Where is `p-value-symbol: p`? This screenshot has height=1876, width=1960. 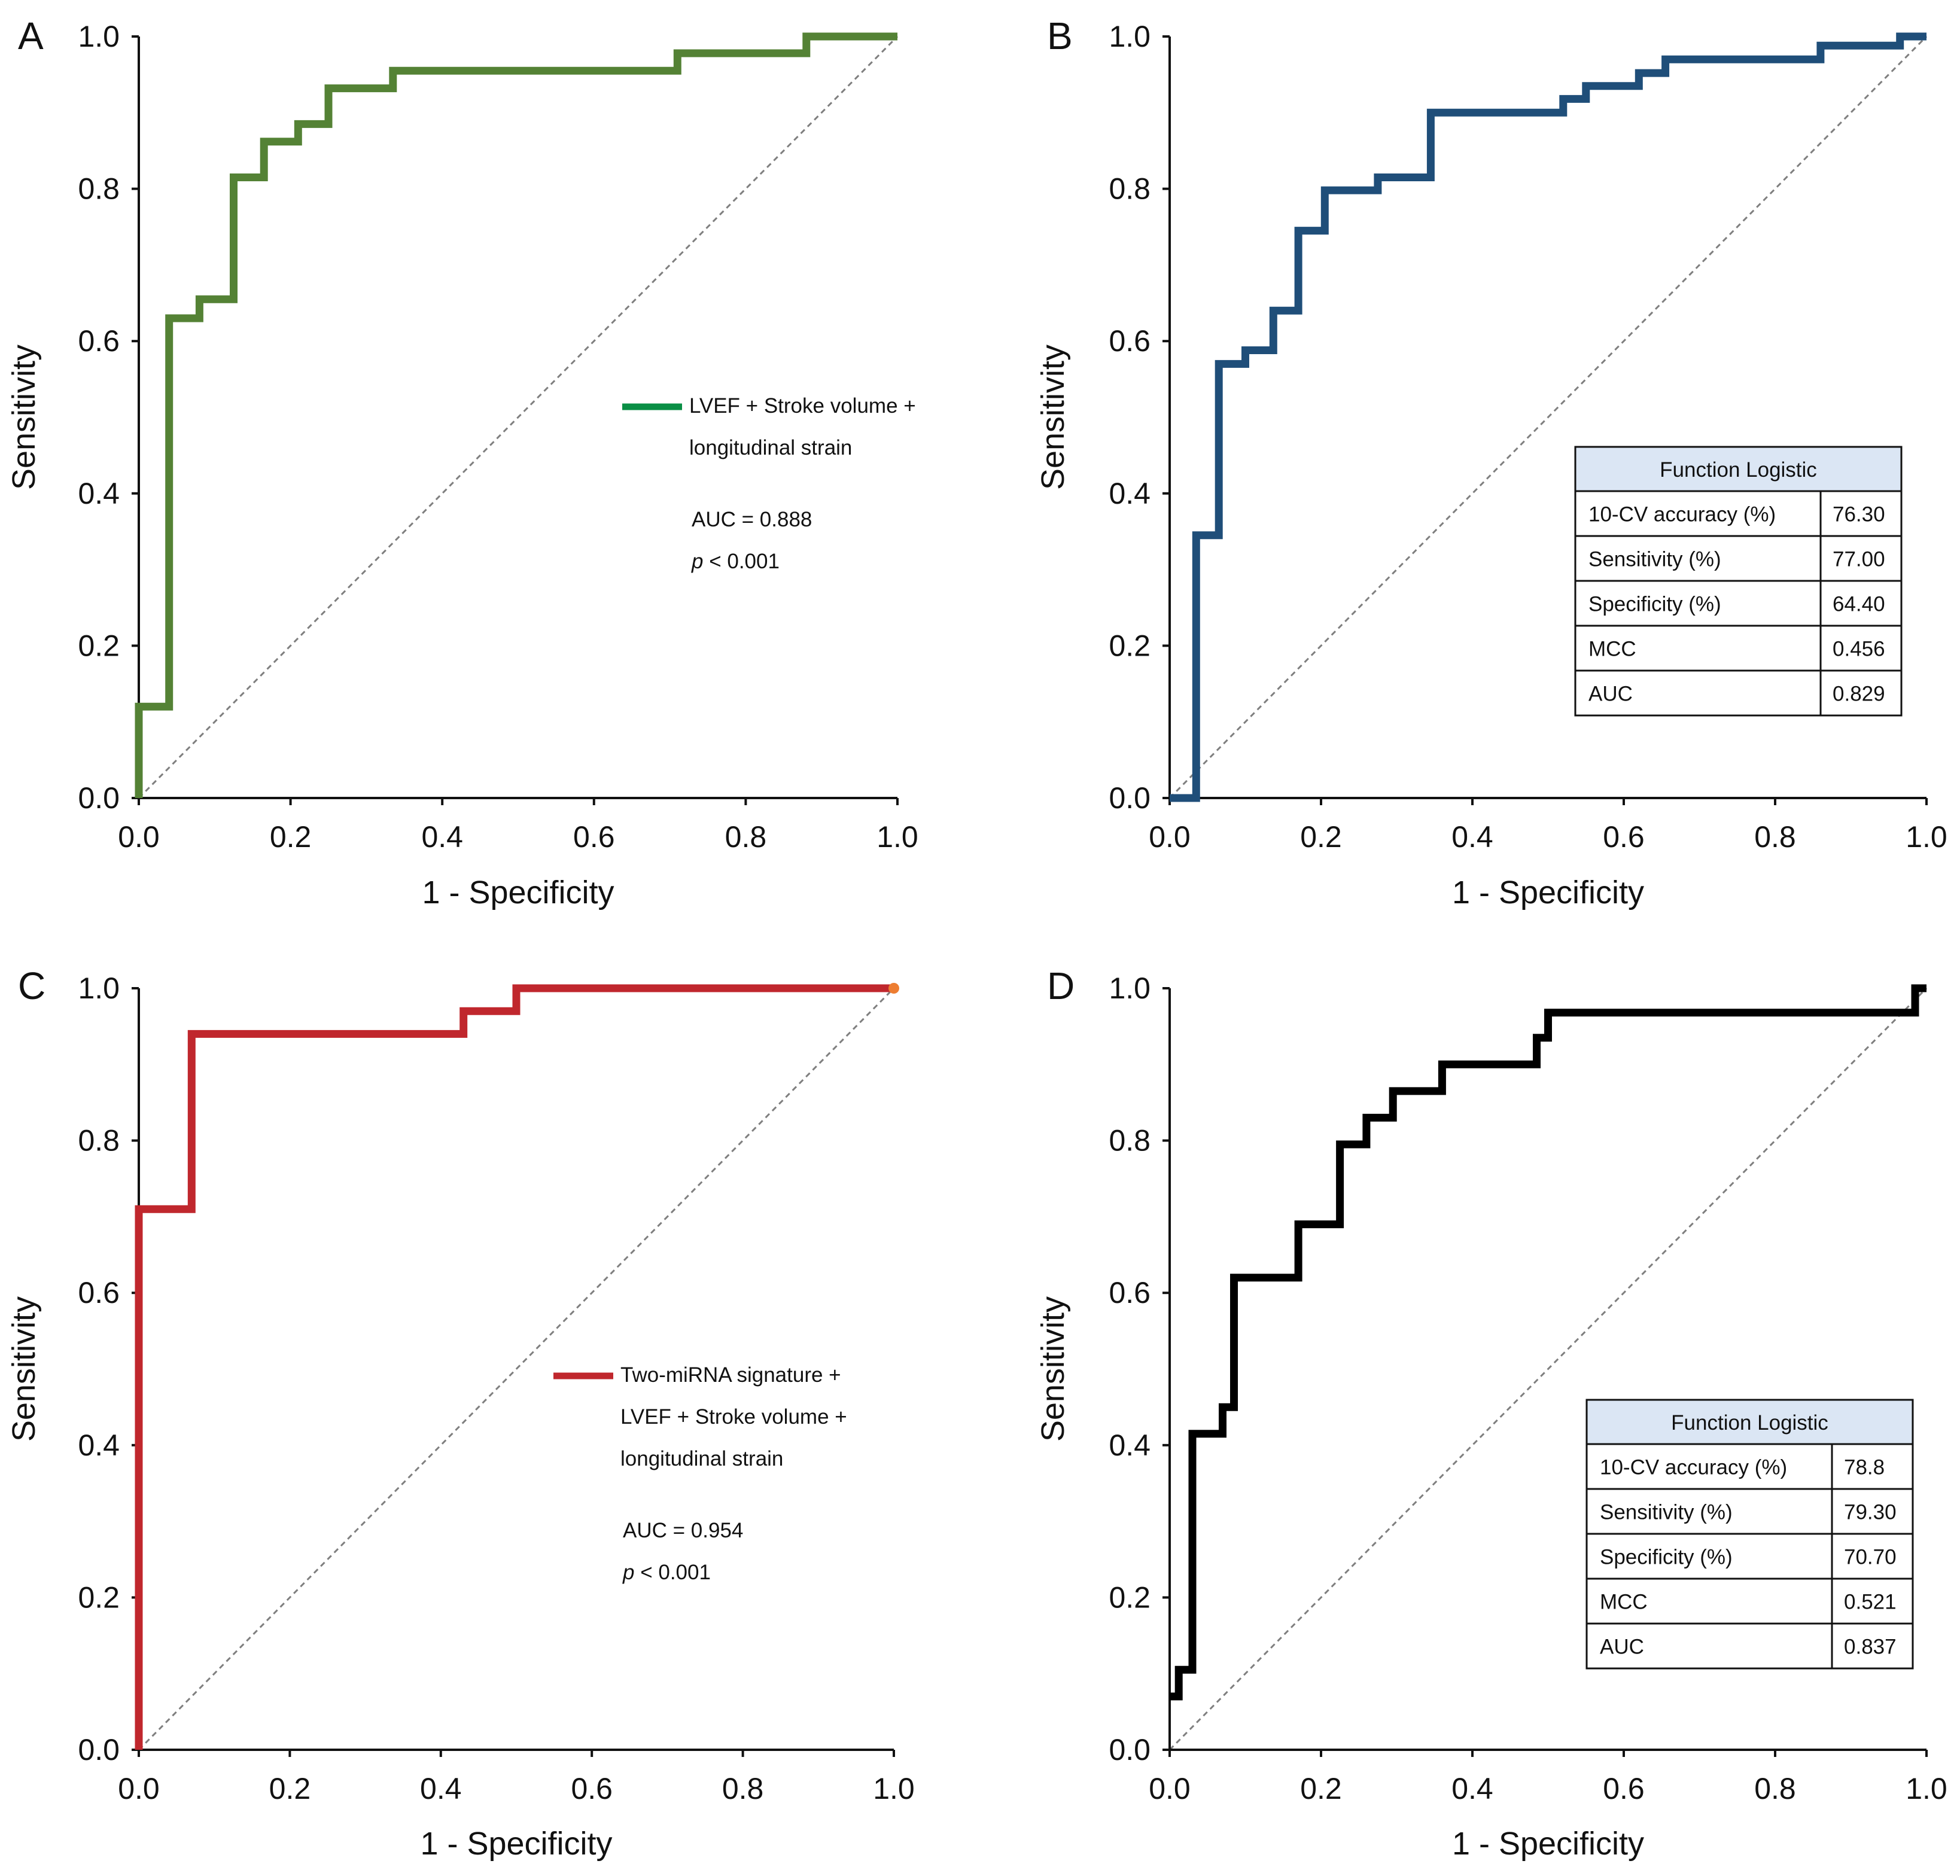 p-value-symbol: p is located at coordinates (697, 561).